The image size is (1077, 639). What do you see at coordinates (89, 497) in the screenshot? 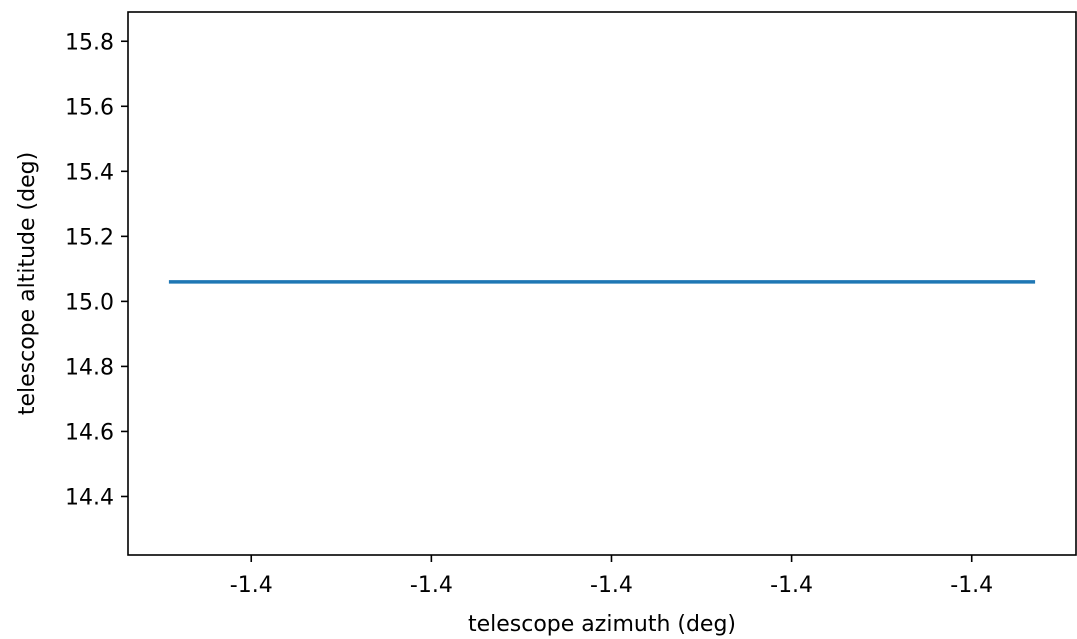
I see `y-tick-label: 14.4` at bounding box center [89, 497].